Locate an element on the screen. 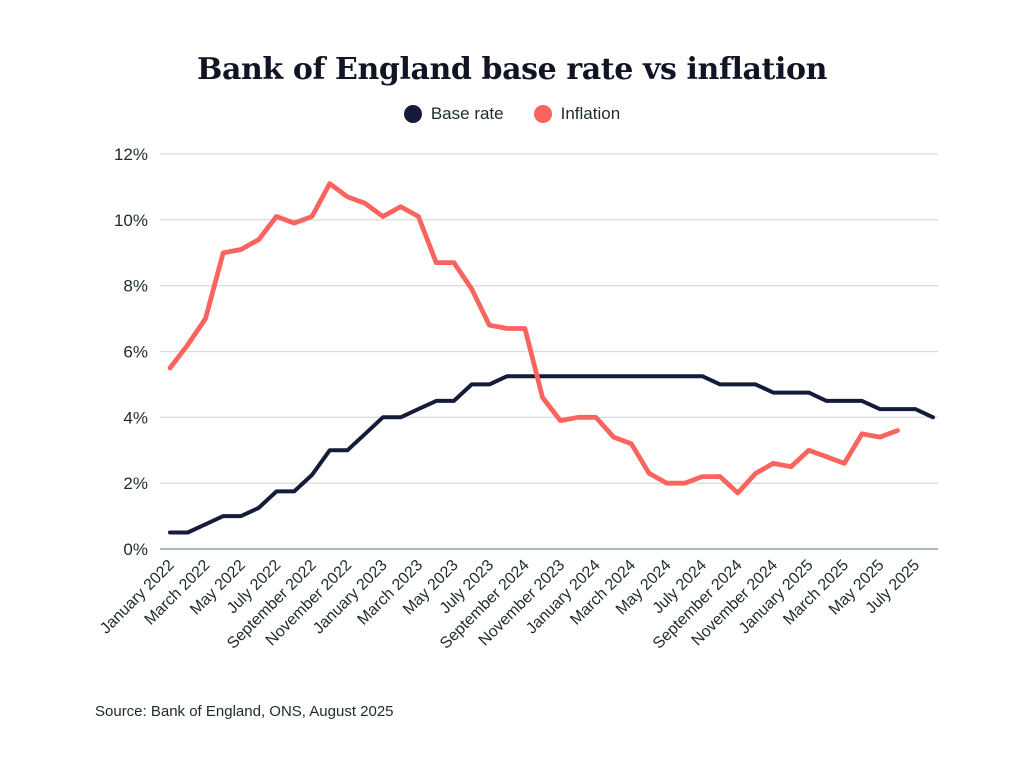 The width and height of the screenshot is (1024, 768). base-rate-dot-icon is located at coordinates (412, 114).